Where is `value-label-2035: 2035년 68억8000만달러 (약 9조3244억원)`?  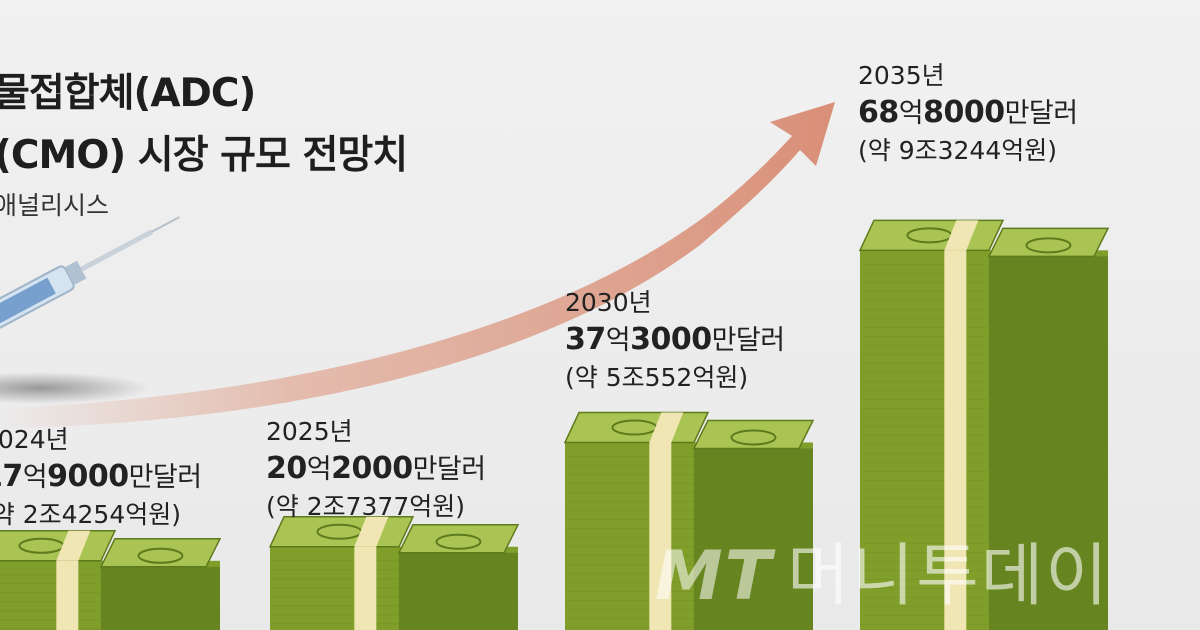
value-label-2035: 2035년 68억8000만달러 (약 9조3244억원) is located at coordinates (968, 113).